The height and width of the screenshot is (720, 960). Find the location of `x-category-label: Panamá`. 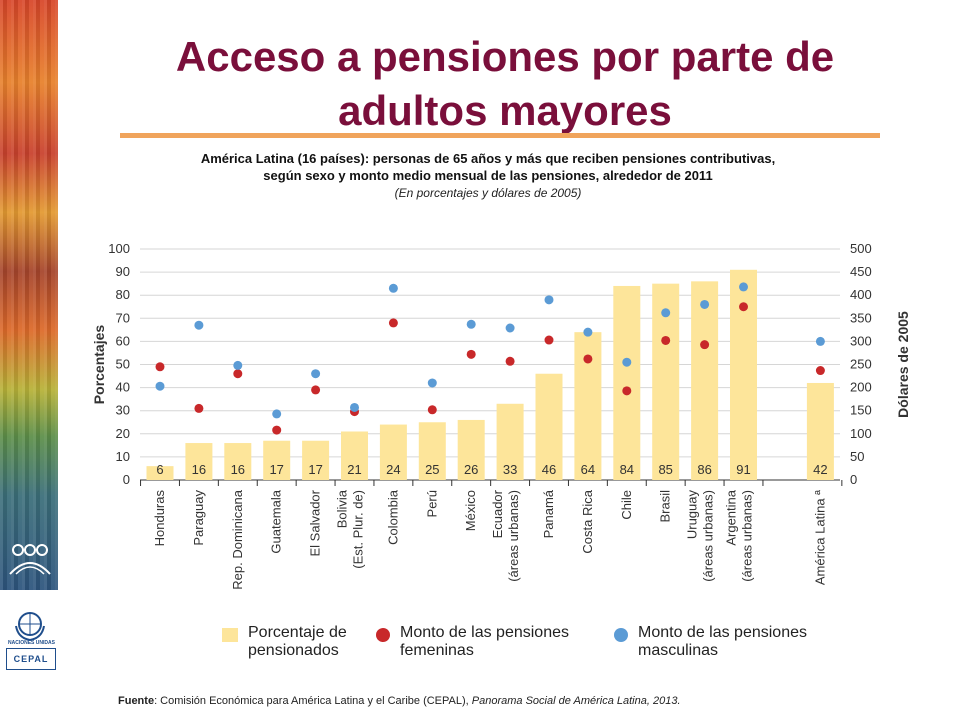

x-category-label: Panamá is located at coordinates (548, 513).